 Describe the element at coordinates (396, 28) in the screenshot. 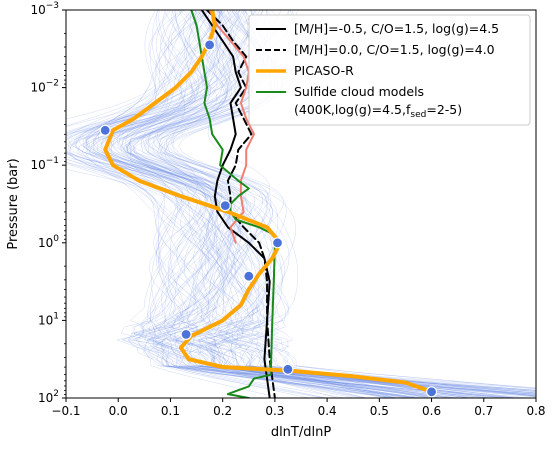

I see `legend-label-solid-black: [M/H]=-0.5, C/O=1.5, log(g)=4.5` at that location.